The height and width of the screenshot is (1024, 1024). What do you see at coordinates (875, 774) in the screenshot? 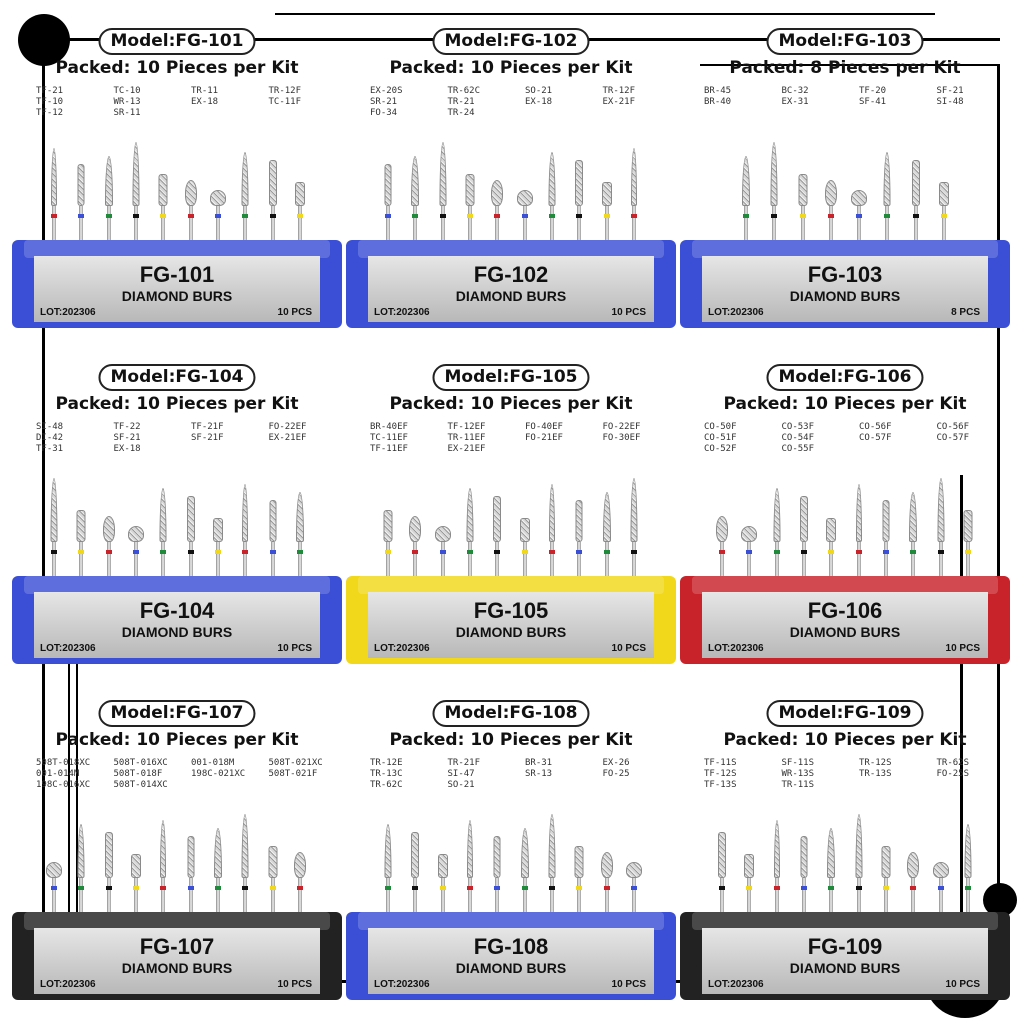
I see `bur-code: TR-13S` at bounding box center [875, 774].